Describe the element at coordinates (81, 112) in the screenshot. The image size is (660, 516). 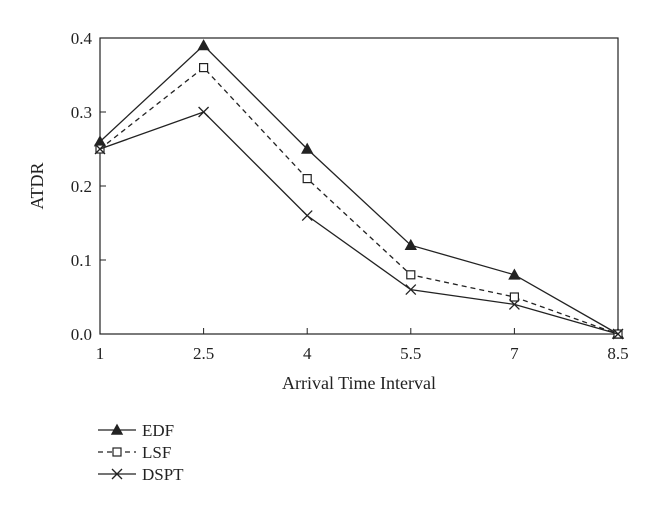
I see `y-tick-label: 0.3` at that location.